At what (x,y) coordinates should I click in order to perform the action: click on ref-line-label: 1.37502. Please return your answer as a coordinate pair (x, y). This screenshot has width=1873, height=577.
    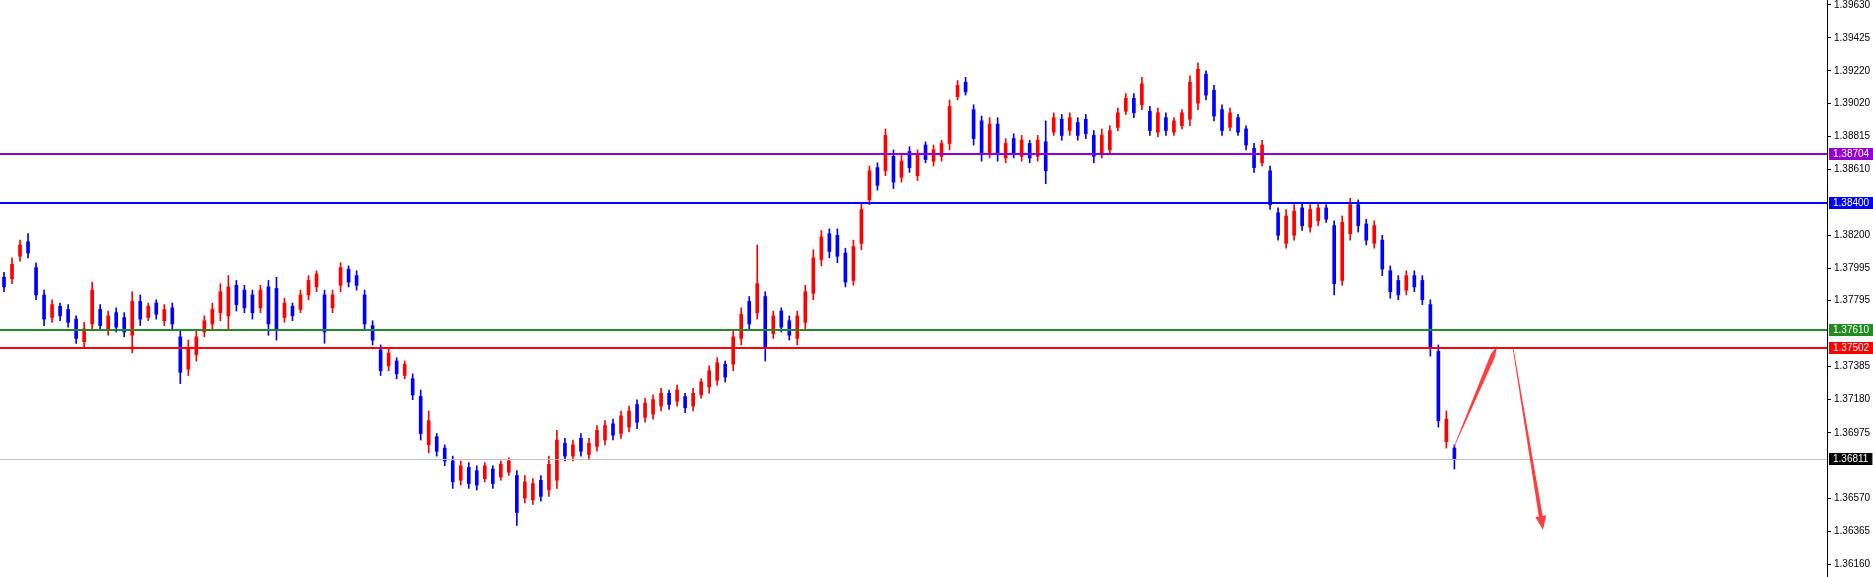
    Looking at the image, I should click on (1851, 348).